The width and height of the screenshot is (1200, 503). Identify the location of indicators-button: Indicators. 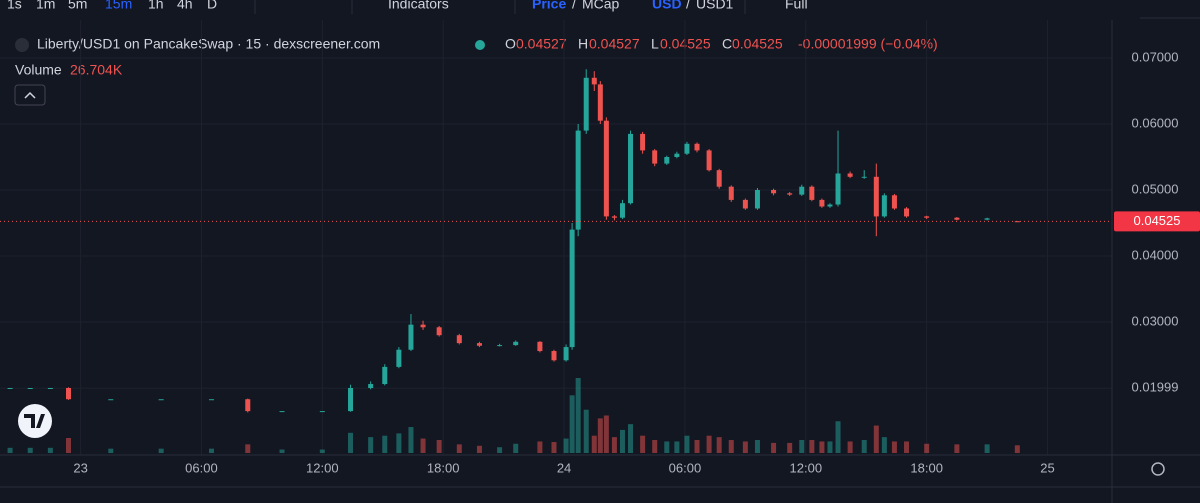
(418, 6).